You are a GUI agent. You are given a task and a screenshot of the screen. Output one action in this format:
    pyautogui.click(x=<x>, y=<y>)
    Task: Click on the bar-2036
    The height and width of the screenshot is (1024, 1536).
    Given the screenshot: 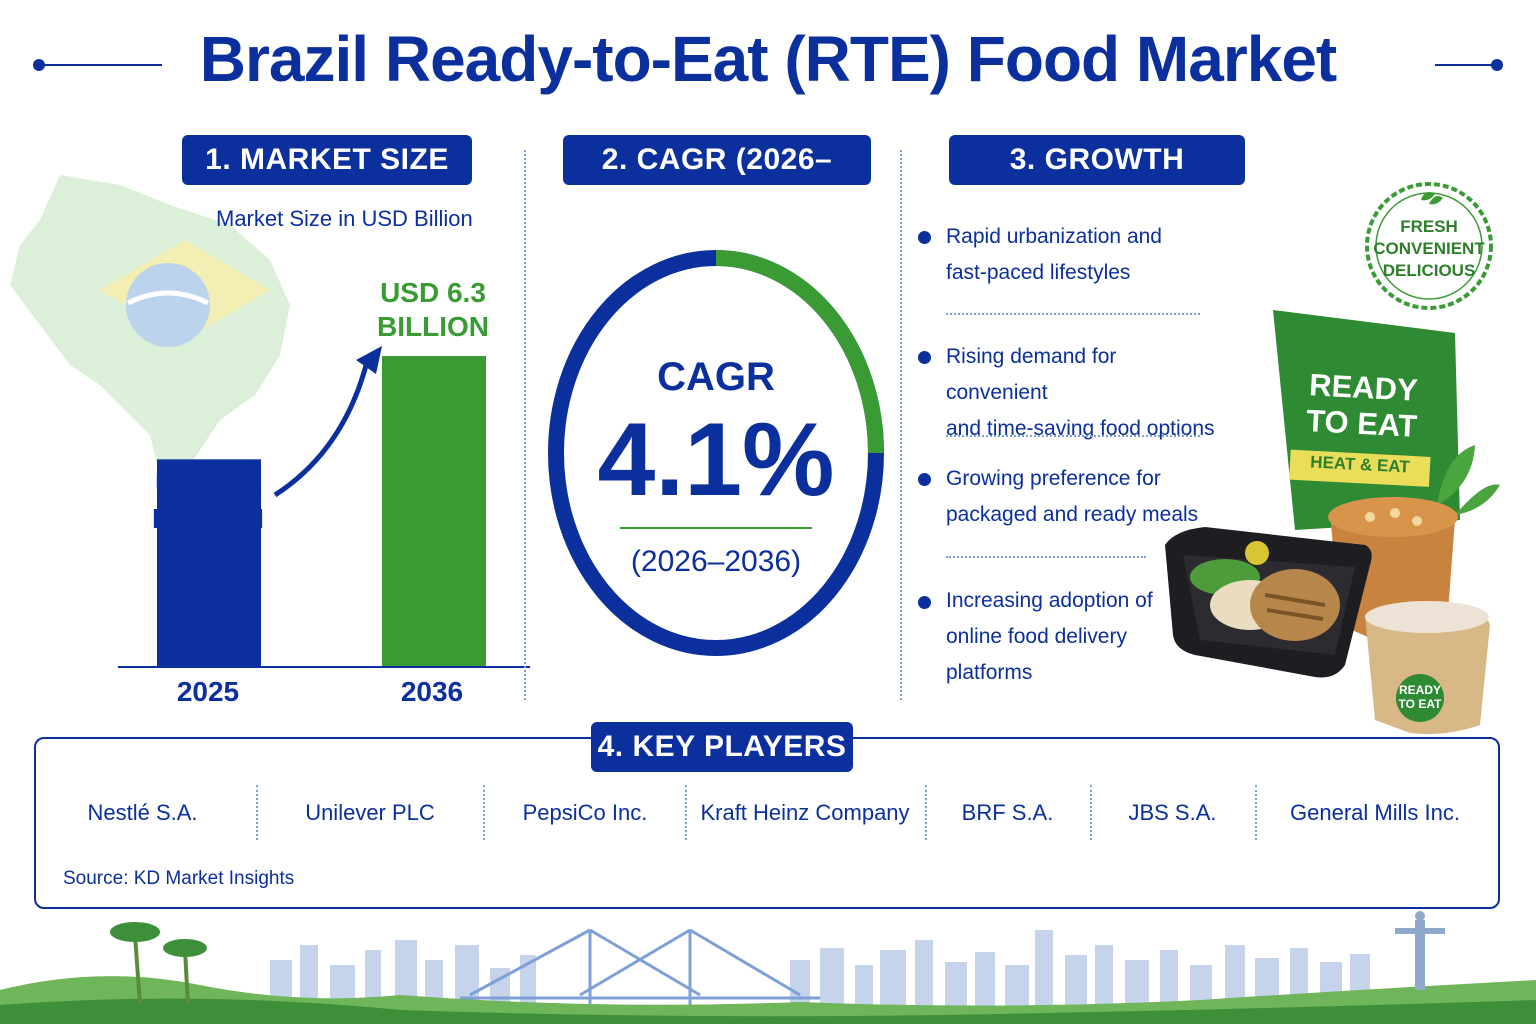 What is the action you would take?
    pyautogui.click(x=434, y=511)
    